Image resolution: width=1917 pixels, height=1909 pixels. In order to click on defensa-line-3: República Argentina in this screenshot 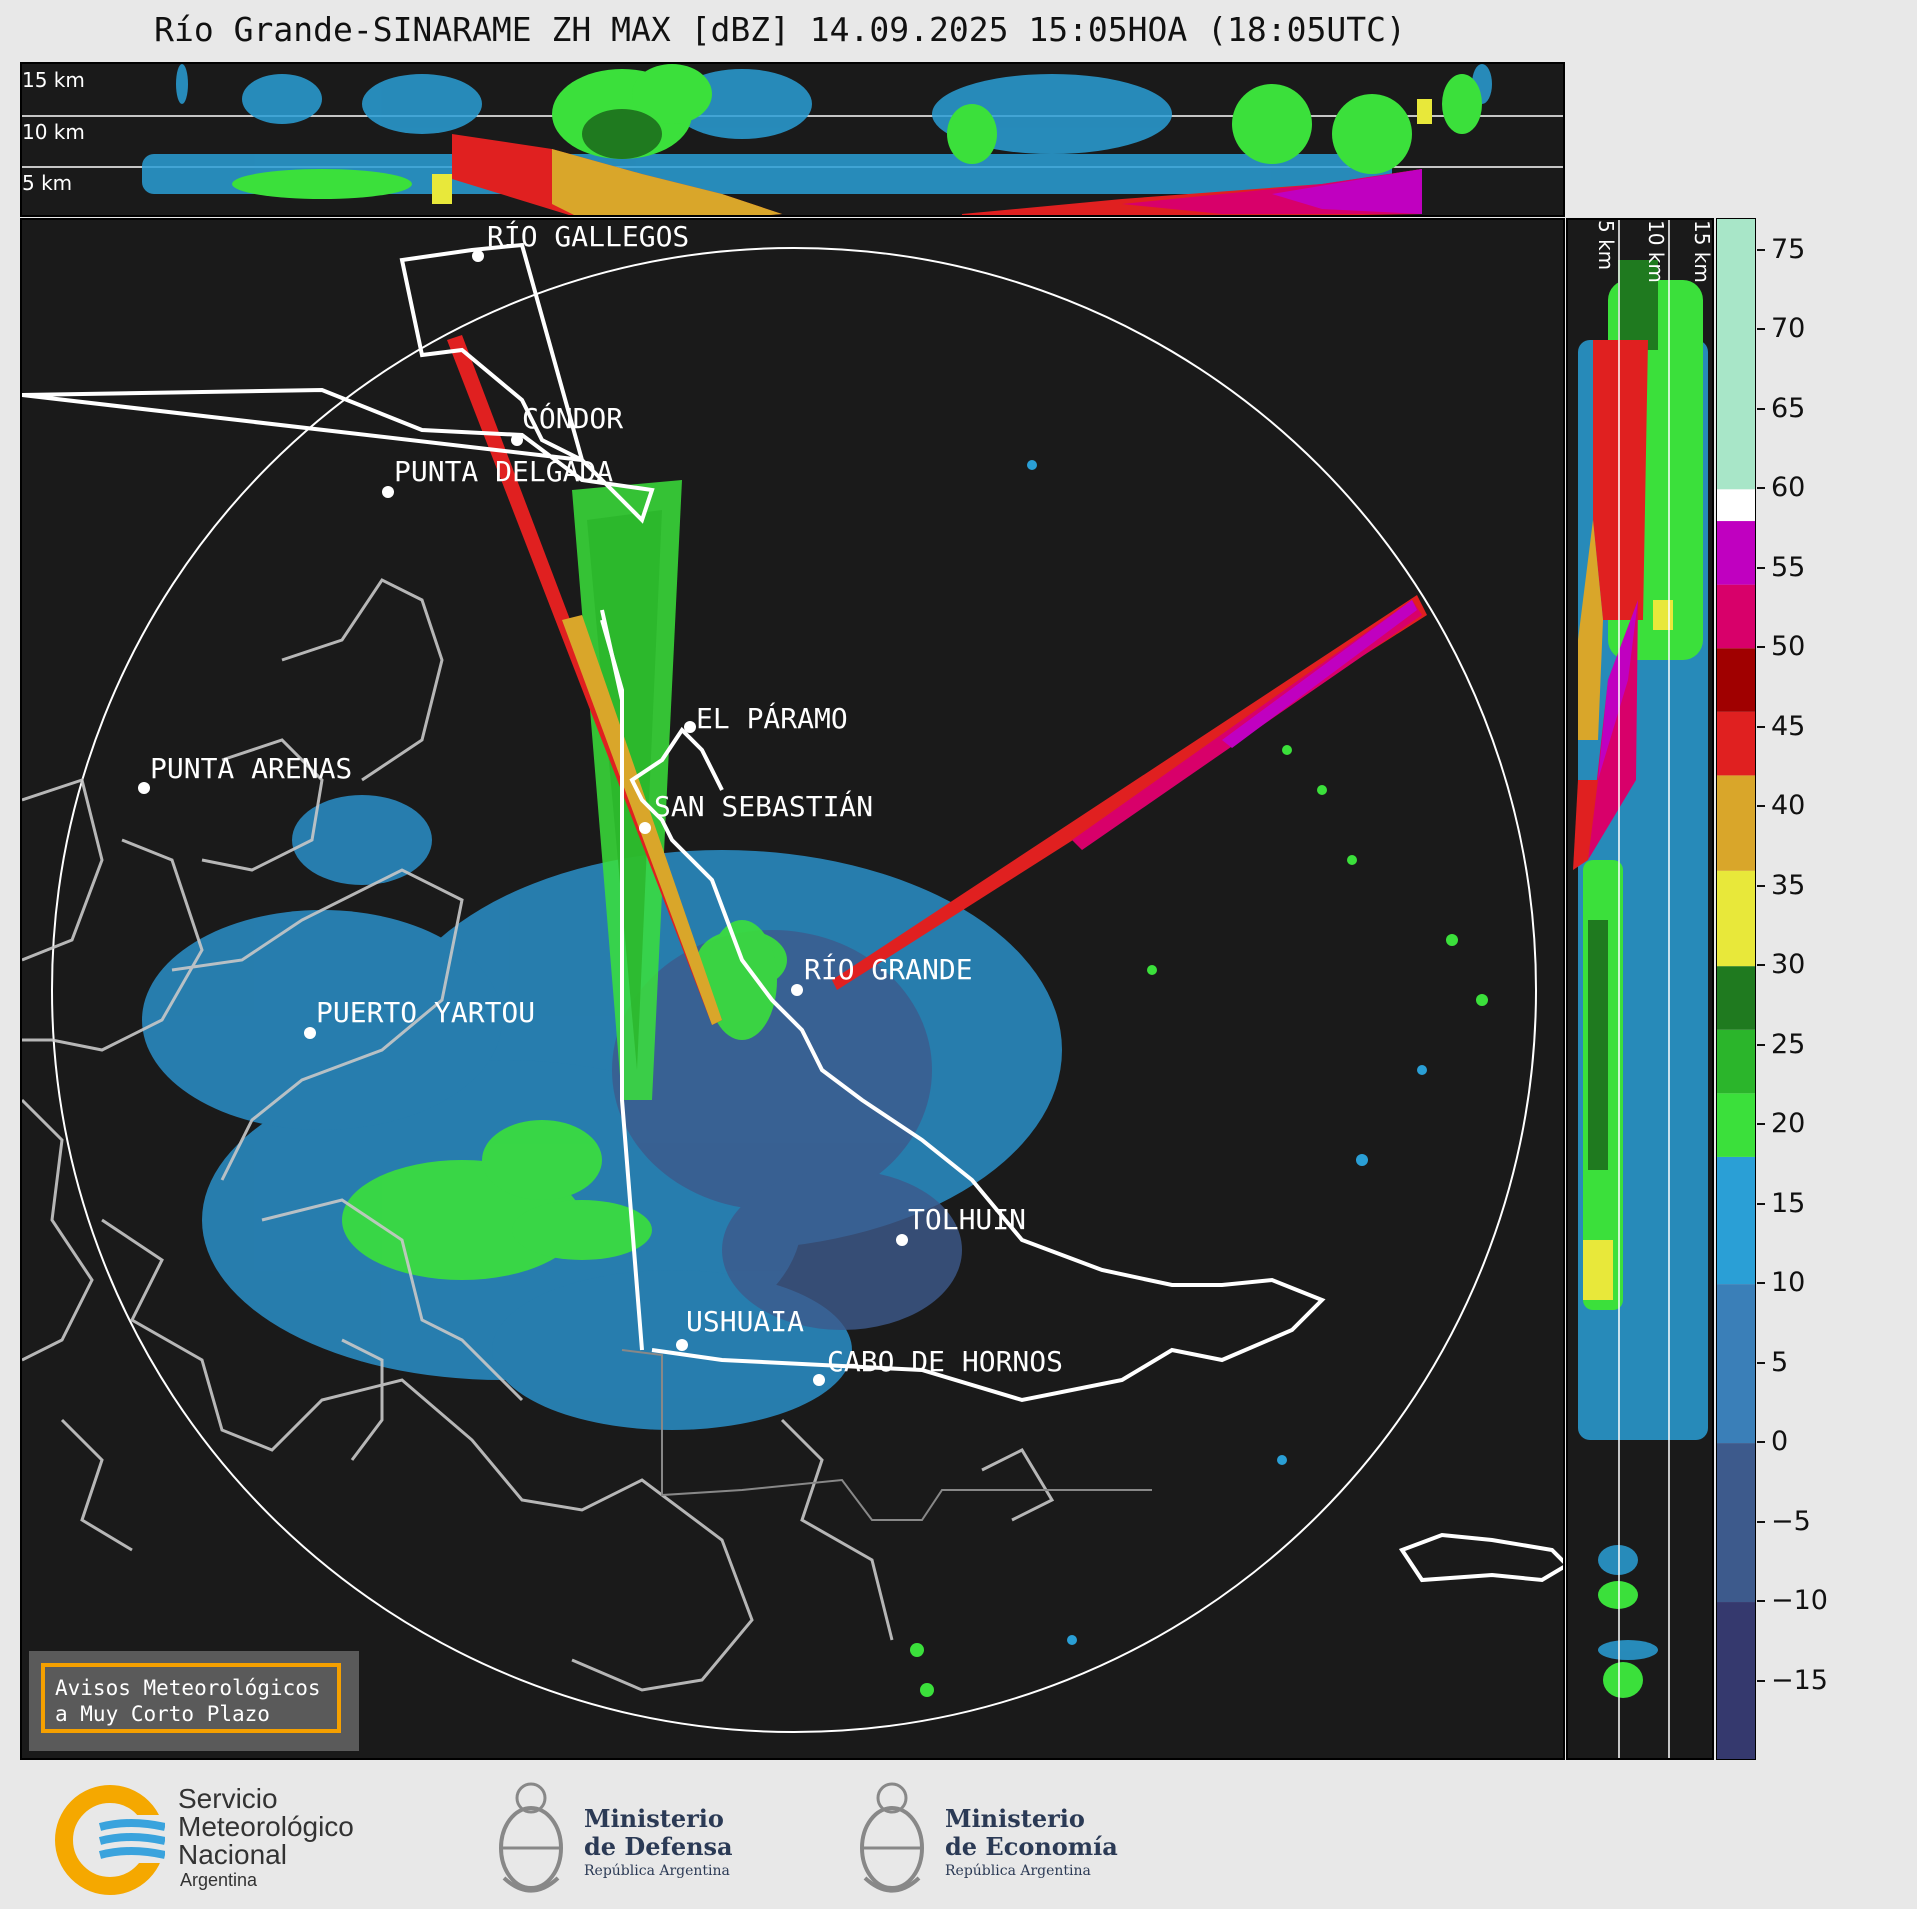, I will do `click(657, 1871)`.